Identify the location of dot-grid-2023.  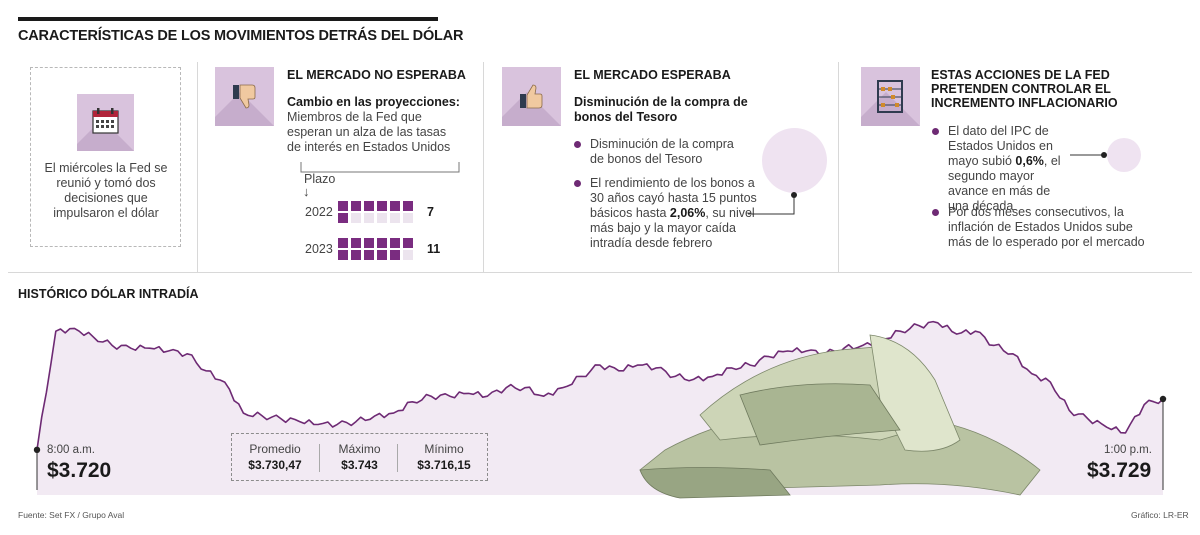
(378, 249).